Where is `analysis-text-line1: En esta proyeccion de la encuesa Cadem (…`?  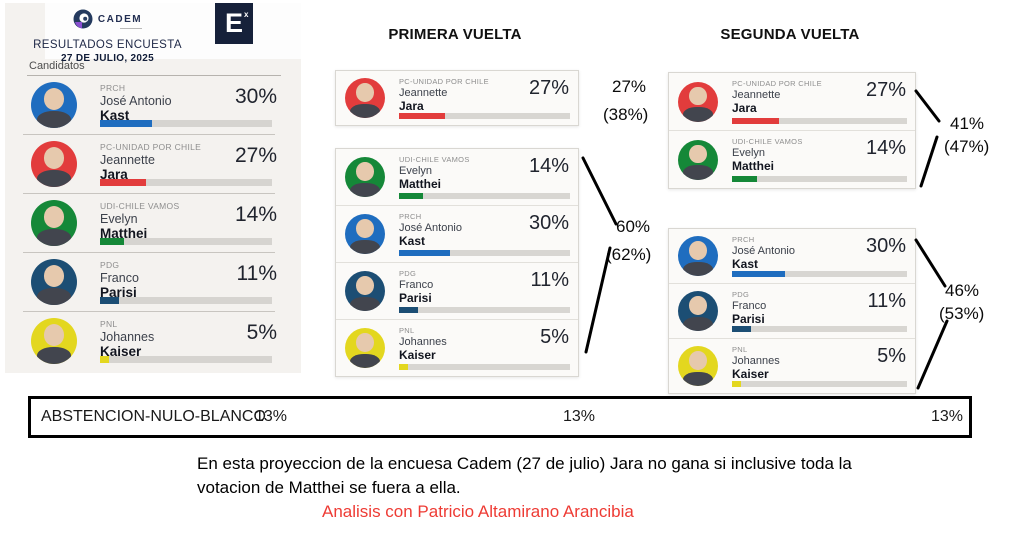 analysis-text-line1: En esta proyeccion de la encuesa Cadem (… is located at coordinates (524, 463).